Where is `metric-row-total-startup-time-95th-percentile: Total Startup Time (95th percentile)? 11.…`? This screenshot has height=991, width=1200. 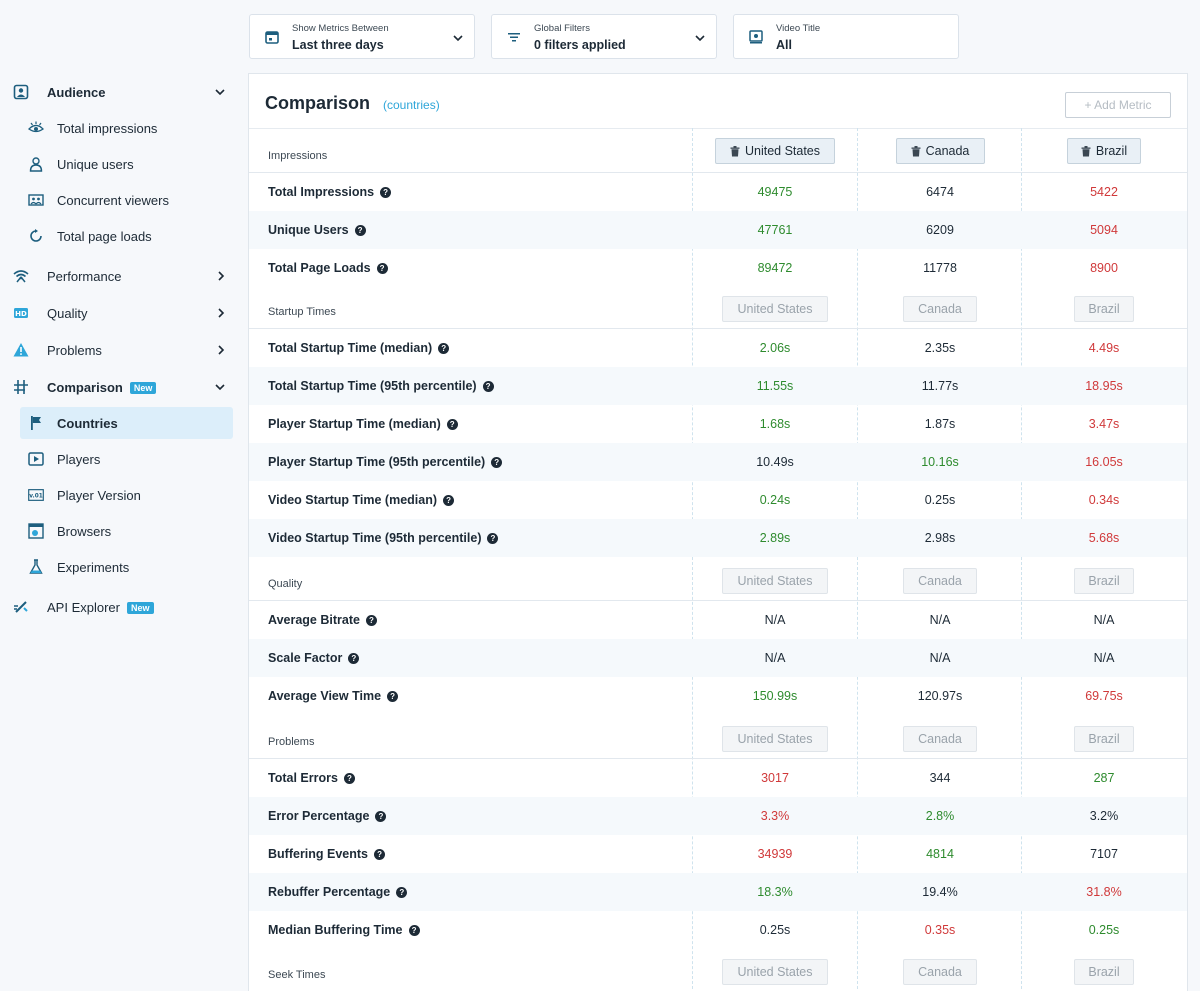 metric-row-total-startup-time-95th-percentile: Total Startup Time (95th percentile)? 11.… is located at coordinates (718, 386).